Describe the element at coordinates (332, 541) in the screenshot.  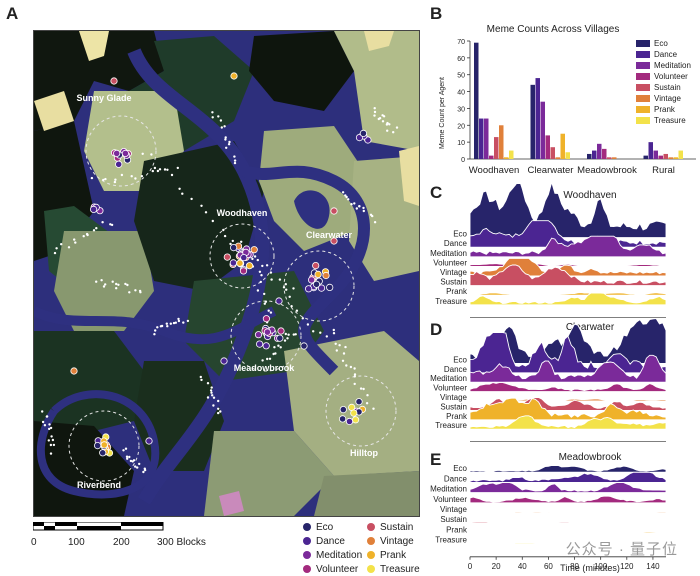
I see `legend-item-dance: Dance` at that location.